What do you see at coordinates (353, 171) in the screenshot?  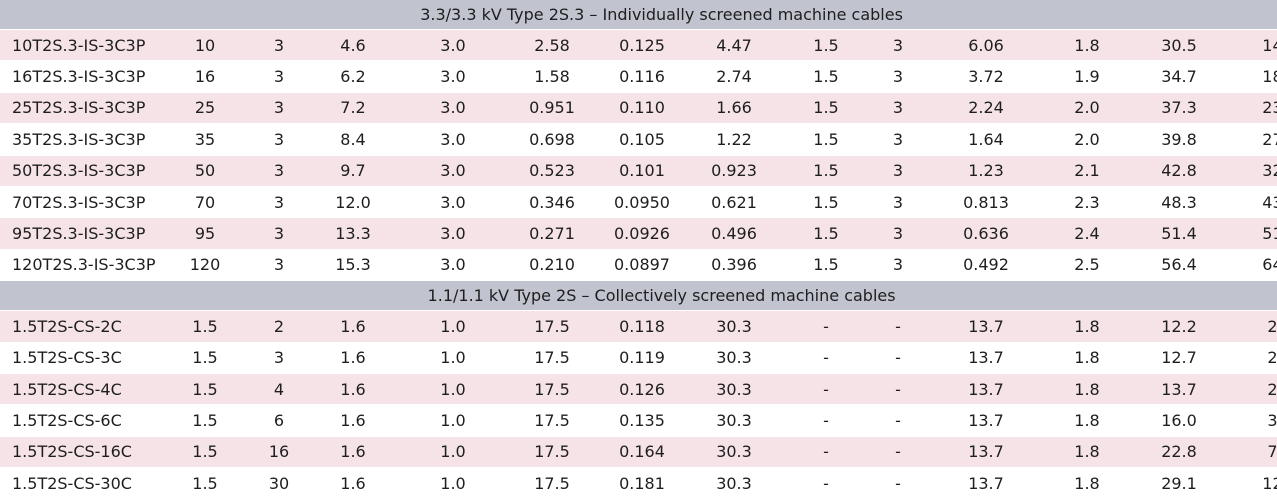 I see `table-cell: 9.7` at bounding box center [353, 171].